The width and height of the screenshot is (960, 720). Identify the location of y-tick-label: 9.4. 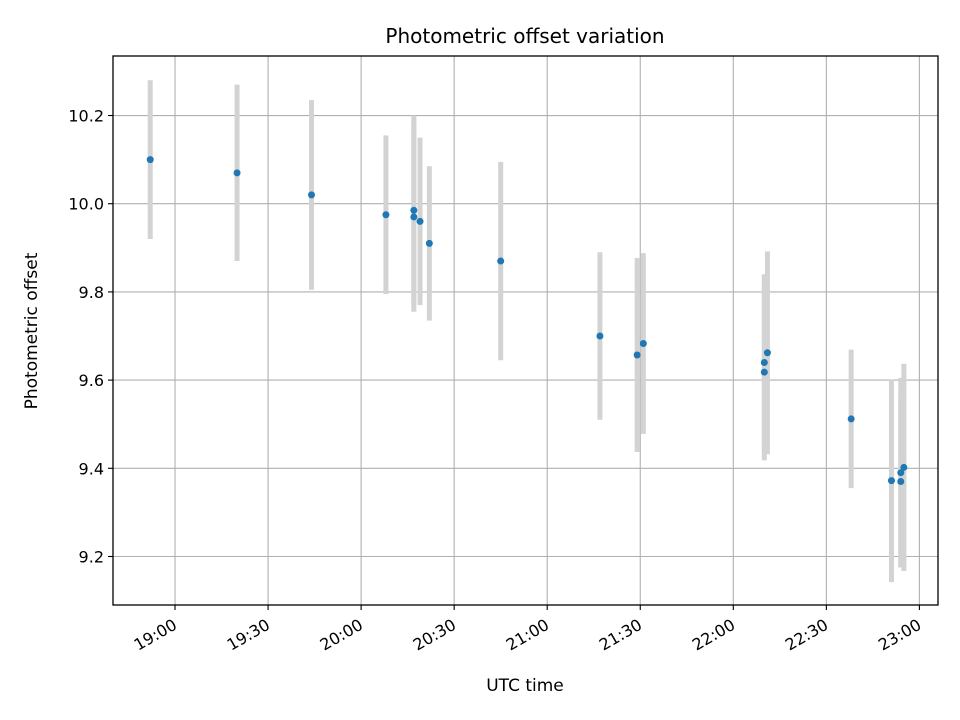
(91, 468).